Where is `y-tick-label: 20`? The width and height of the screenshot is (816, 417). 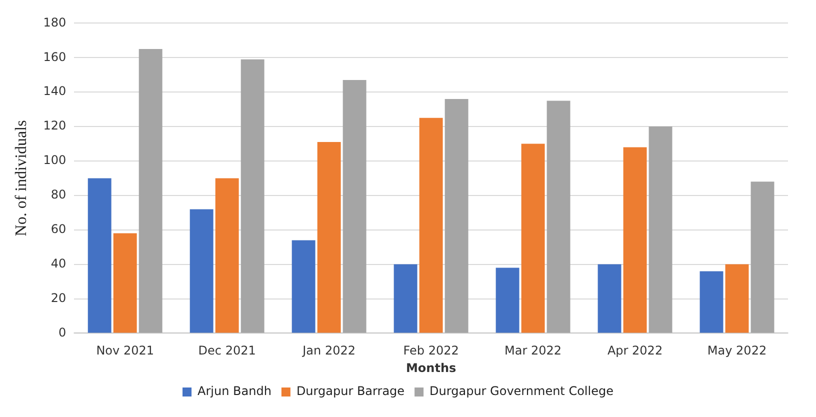 y-tick-label: 20 is located at coordinates (58, 297).